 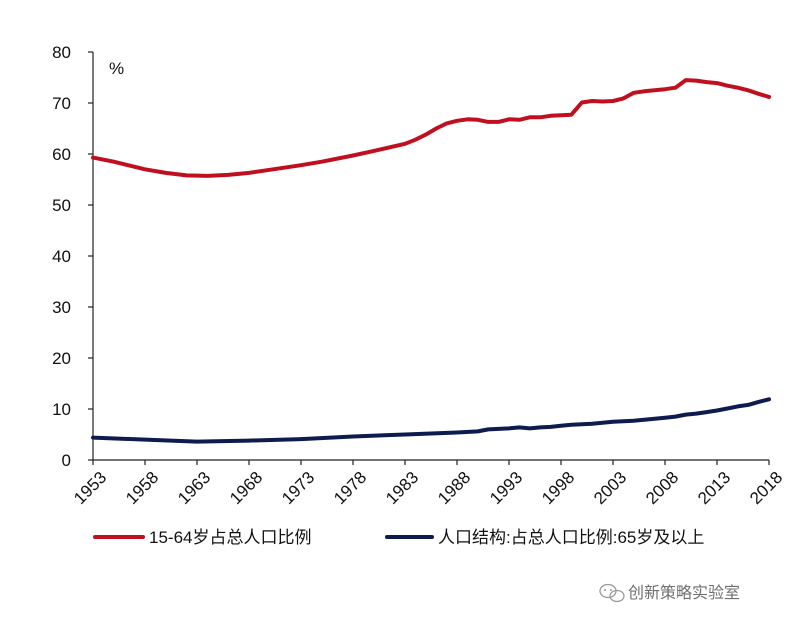 I want to click on x-tick-label: 2013, so click(x=714, y=488).